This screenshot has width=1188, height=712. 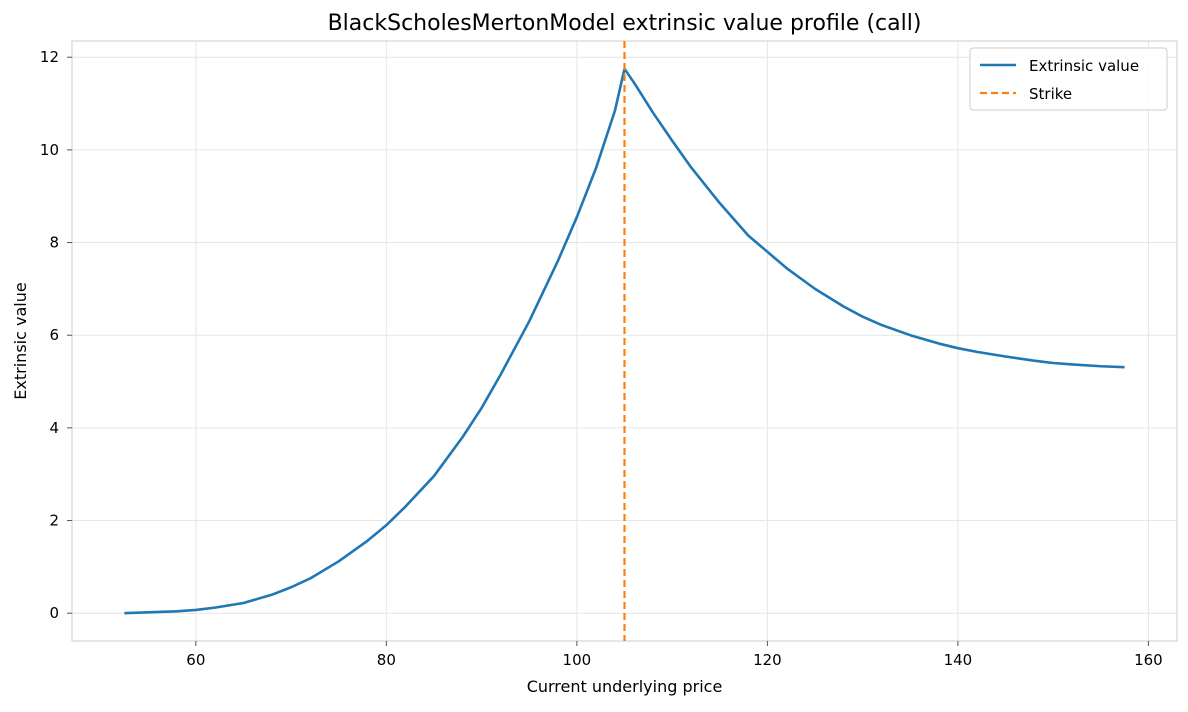 I want to click on y-tick-label: 2, so click(x=54, y=521).